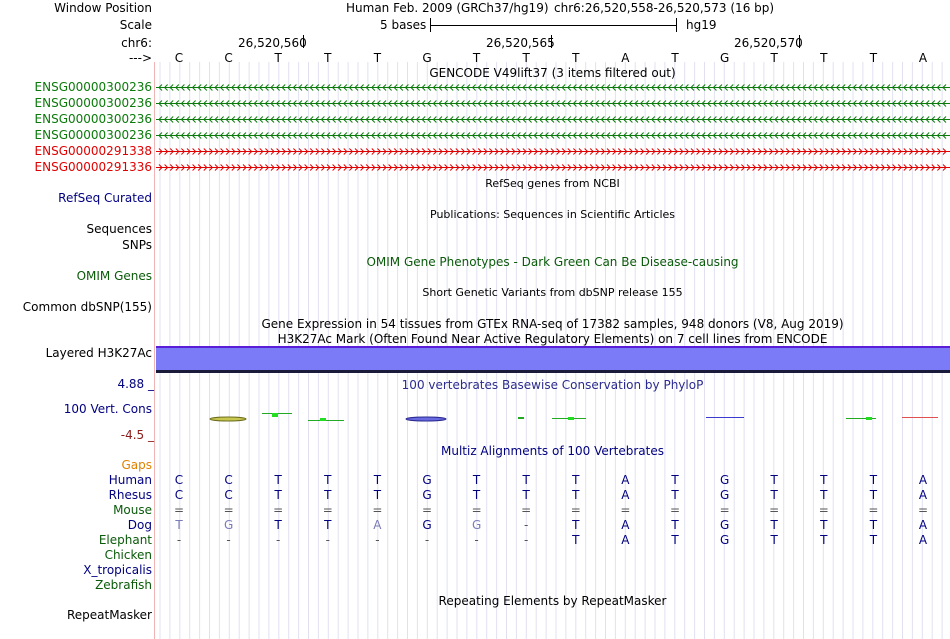 The width and height of the screenshot is (950, 639). I want to click on chrom-label: chr6:, so click(136, 43).